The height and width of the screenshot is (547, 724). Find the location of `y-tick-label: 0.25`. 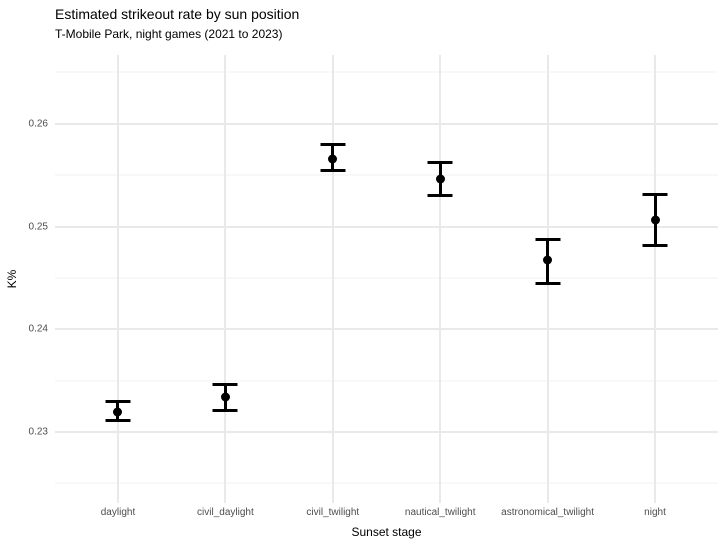

y-tick-label: 0.25 is located at coordinates (38, 227).